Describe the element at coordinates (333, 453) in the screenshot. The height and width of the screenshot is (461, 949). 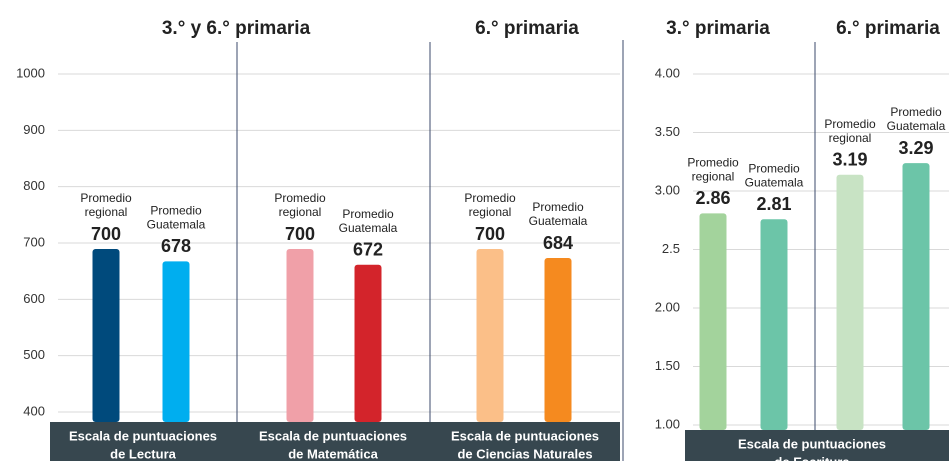
I see `footer-label: de Matemática` at that location.